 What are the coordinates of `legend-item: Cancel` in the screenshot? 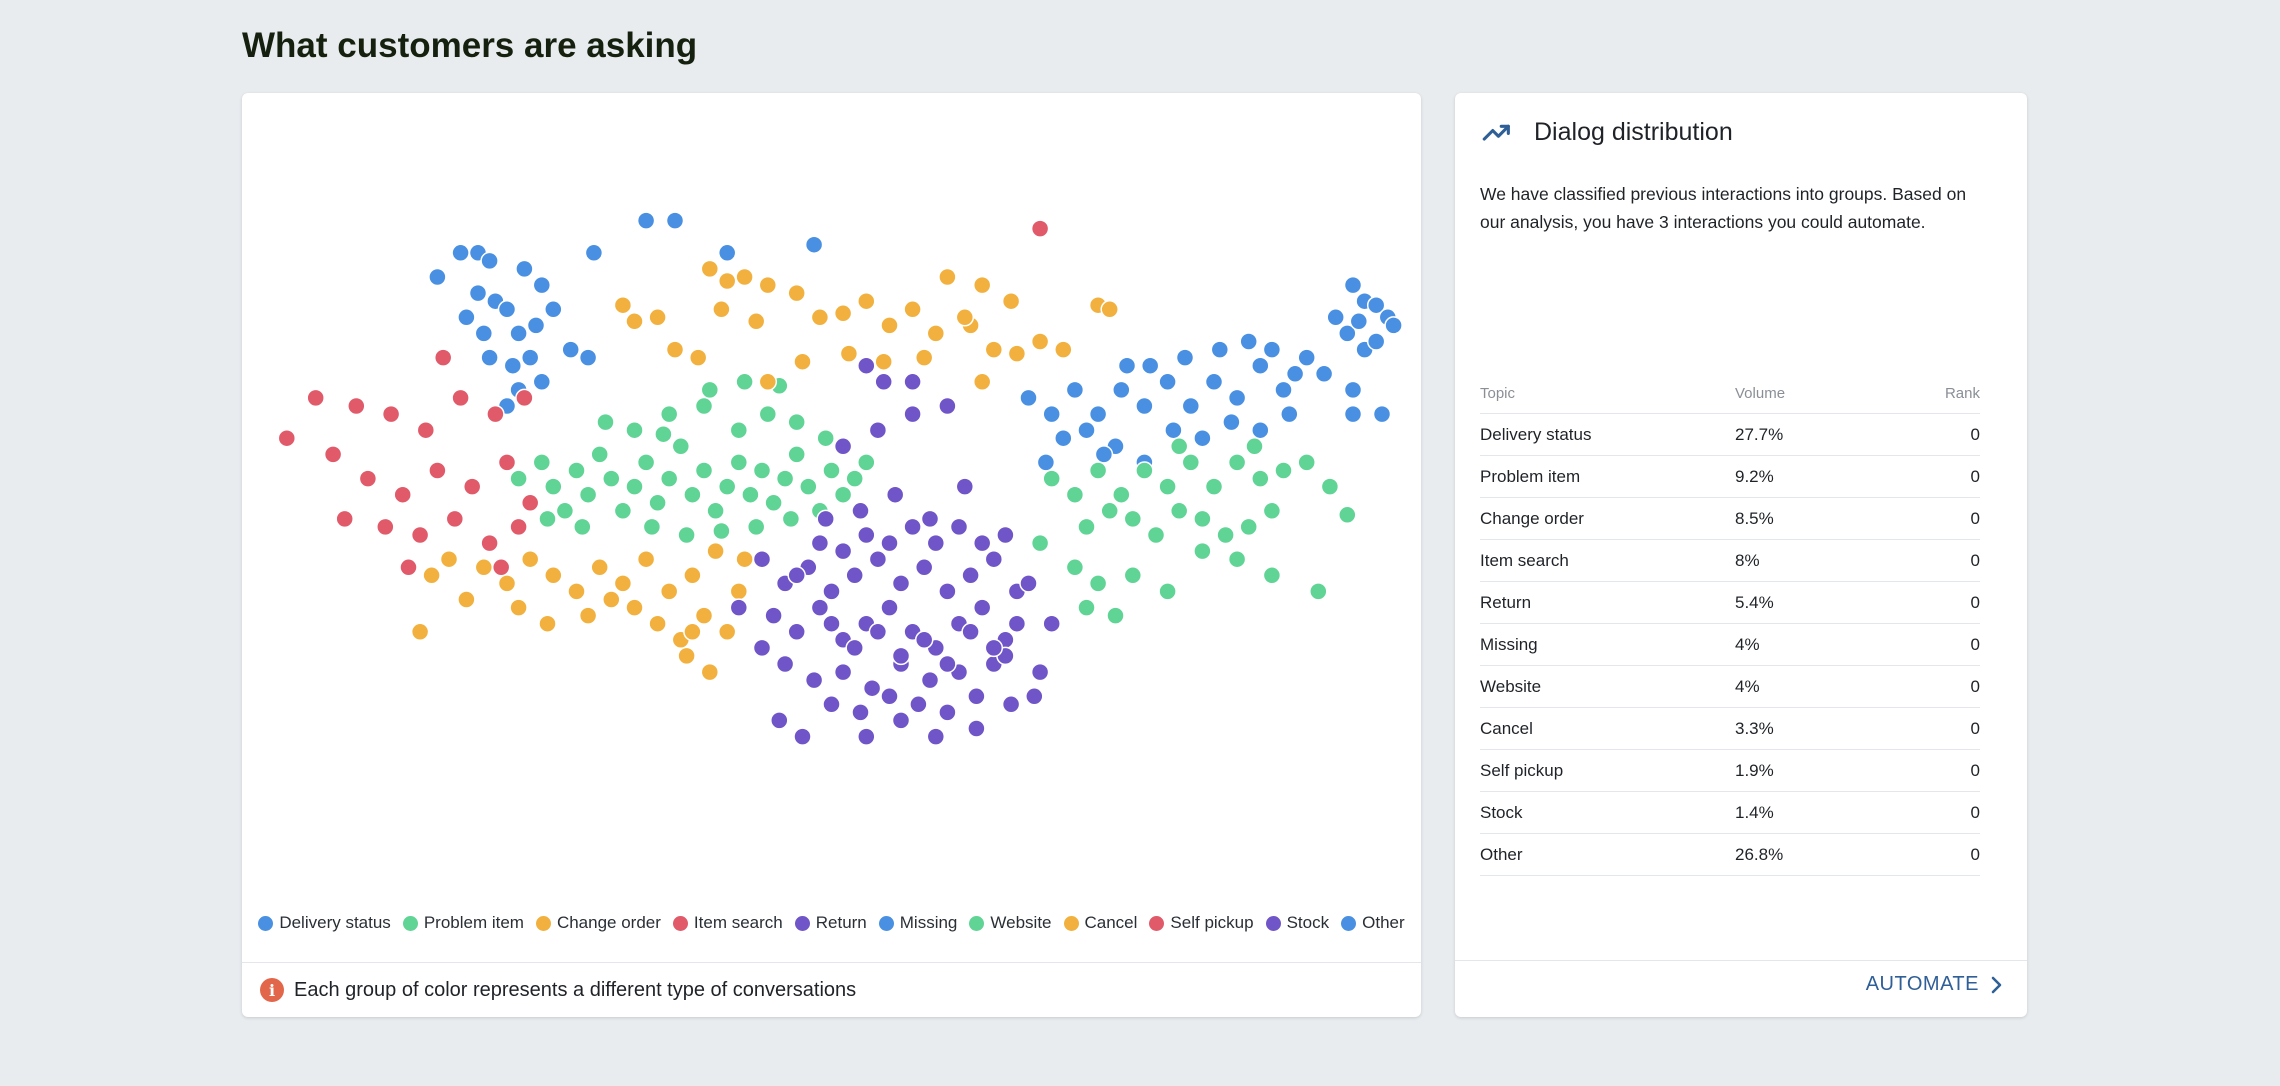 It's located at (1100, 923).